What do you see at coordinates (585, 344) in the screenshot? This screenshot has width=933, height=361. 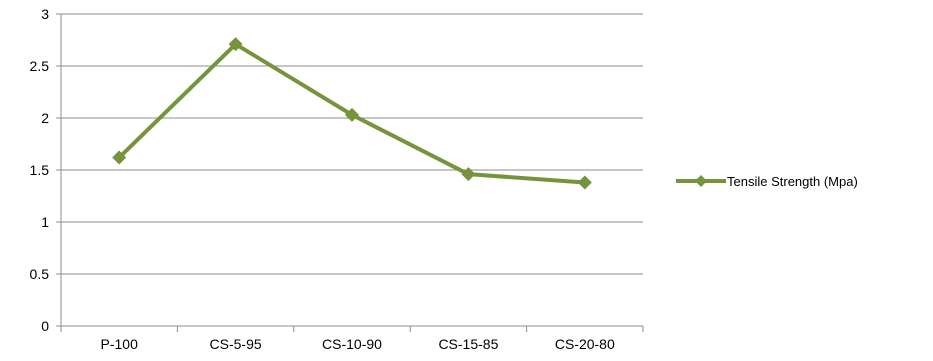 I see `x-tick-label: CS-20-80` at bounding box center [585, 344].